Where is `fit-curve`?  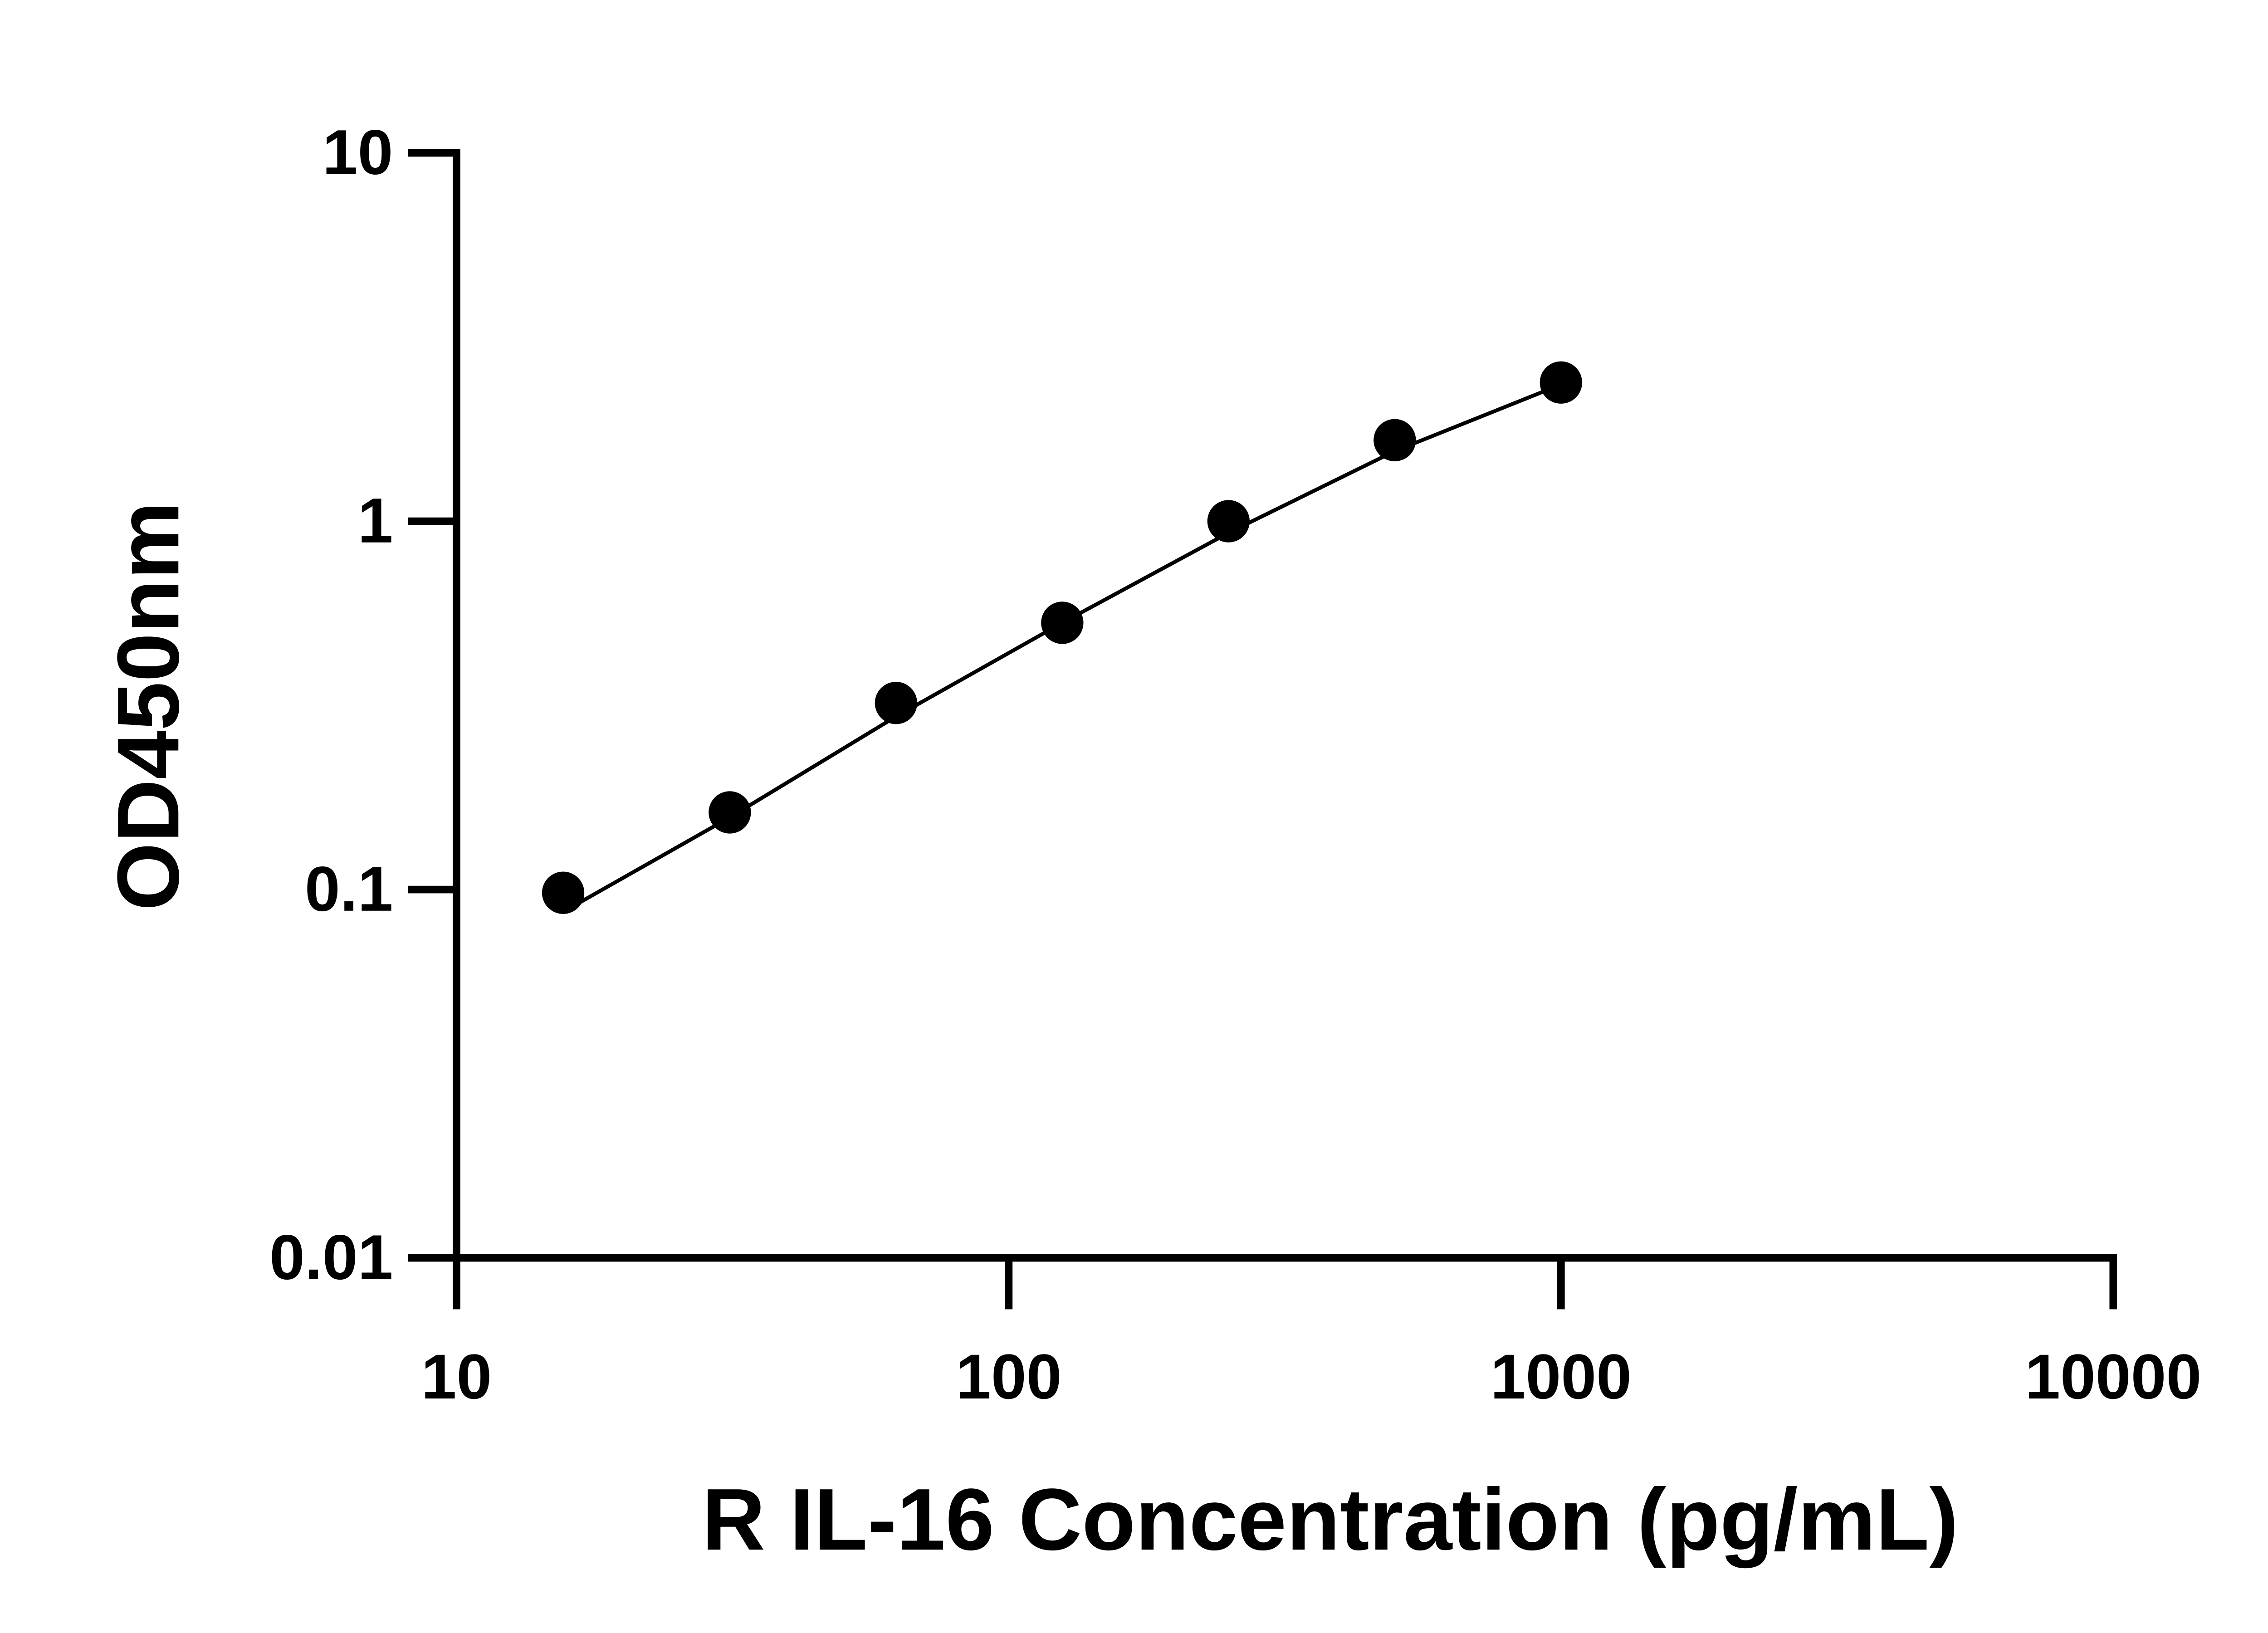 fit-curve is located at coordinates (1062, 648).